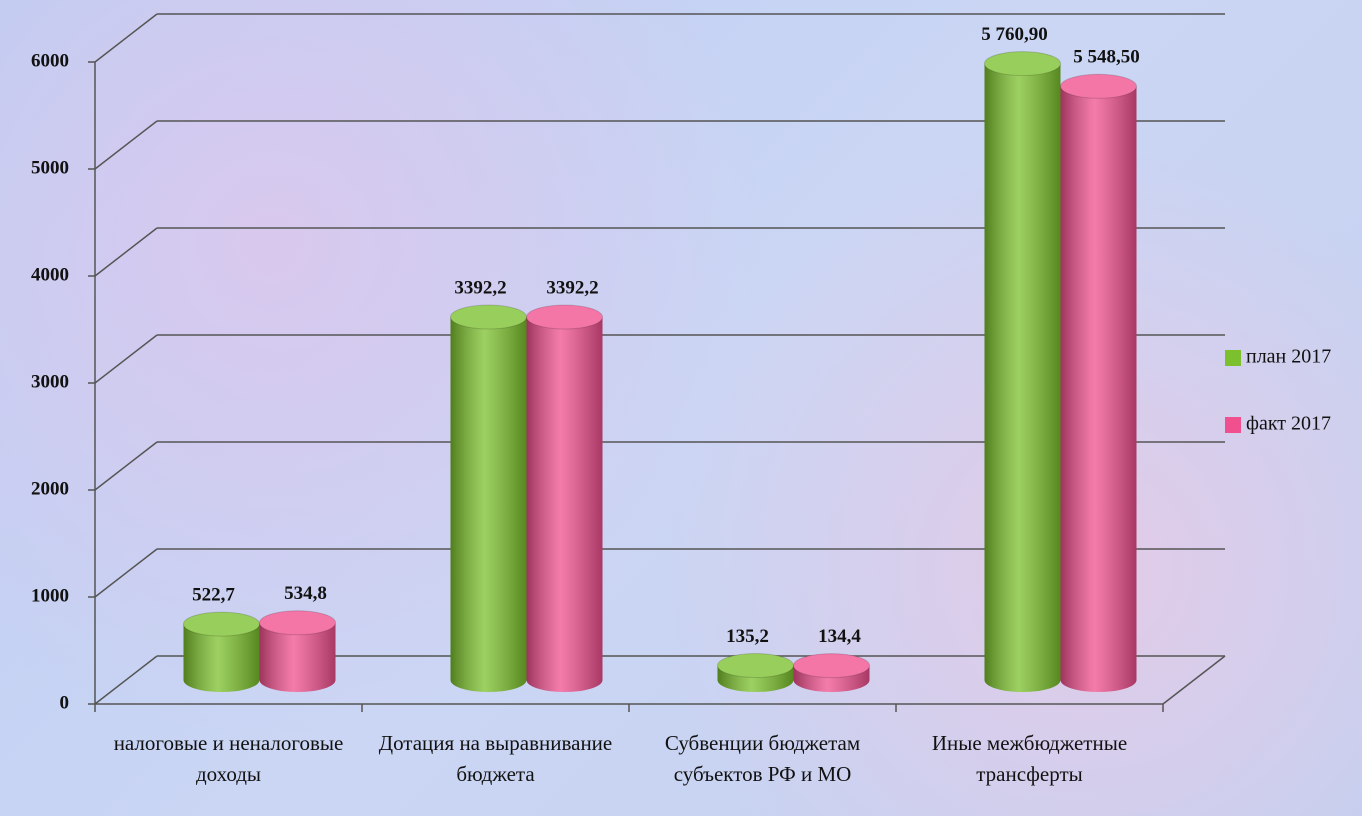 The image size is (1362, 816). Describe the element at coordinates (50, 60) in the screenshot. I see `y-tick-label: 6000` at that location.